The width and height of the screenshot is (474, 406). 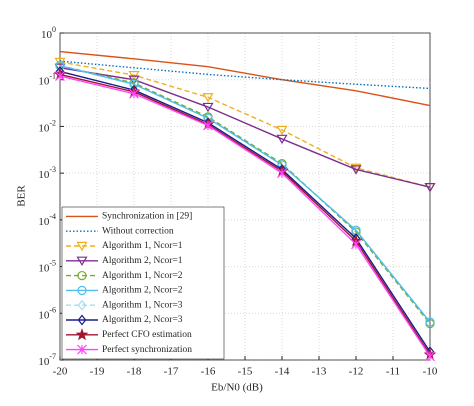 I want to click on y-tick-label: 10⁻², so click(x=47, y=126).